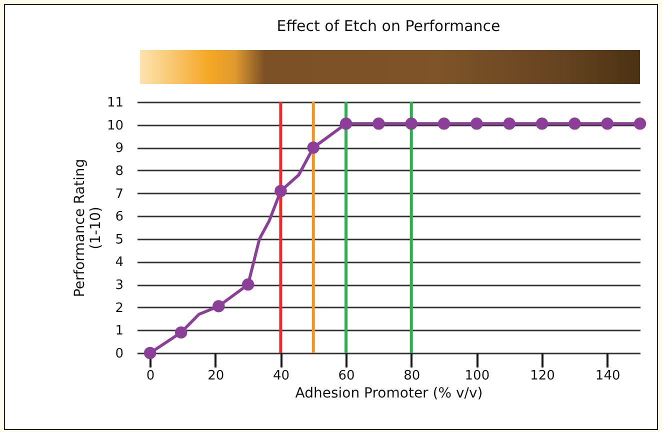 The width and height of the screenshot is (662, 432). What do you see at coordinates (281, 376) in the screenshot?
I see `x-tick-label: 40` at bounding box center [281, 376].